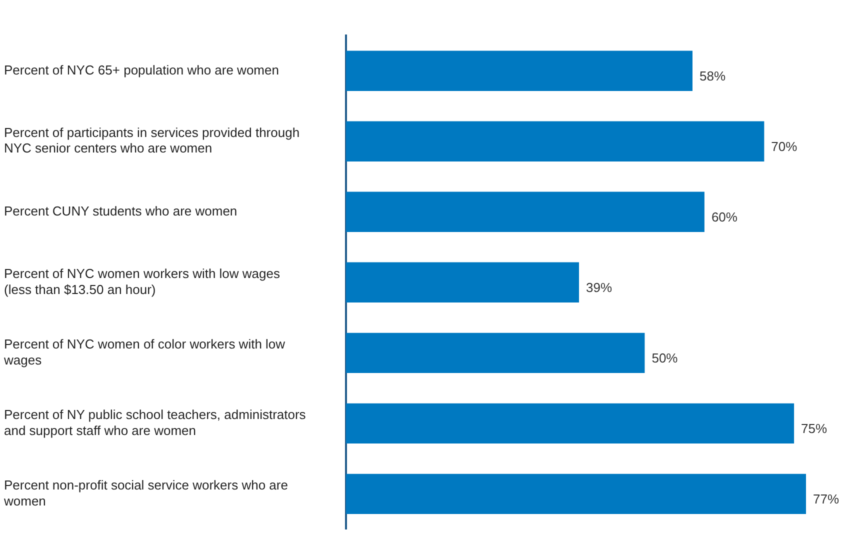 This screenshot has width=846, height=557. I want to click on y-tick-label: Percent of NYC women of color workers with low wages, so click(144, 352).